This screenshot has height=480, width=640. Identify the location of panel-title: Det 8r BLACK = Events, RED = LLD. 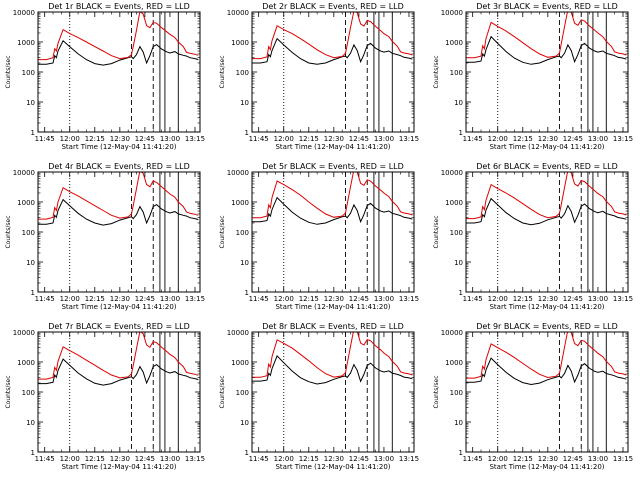
(333, 326).